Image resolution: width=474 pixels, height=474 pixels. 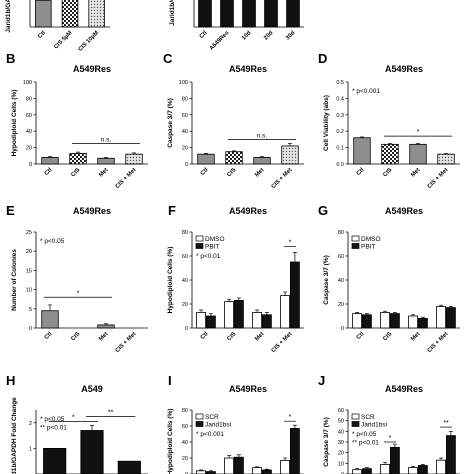 What do you see at coordinates (236, 26) in the screenshot?
I see `chart-a-1: Jarid1b/GA Ctl A549Res 10d 20d 30d` at bounding box center [236, 26].